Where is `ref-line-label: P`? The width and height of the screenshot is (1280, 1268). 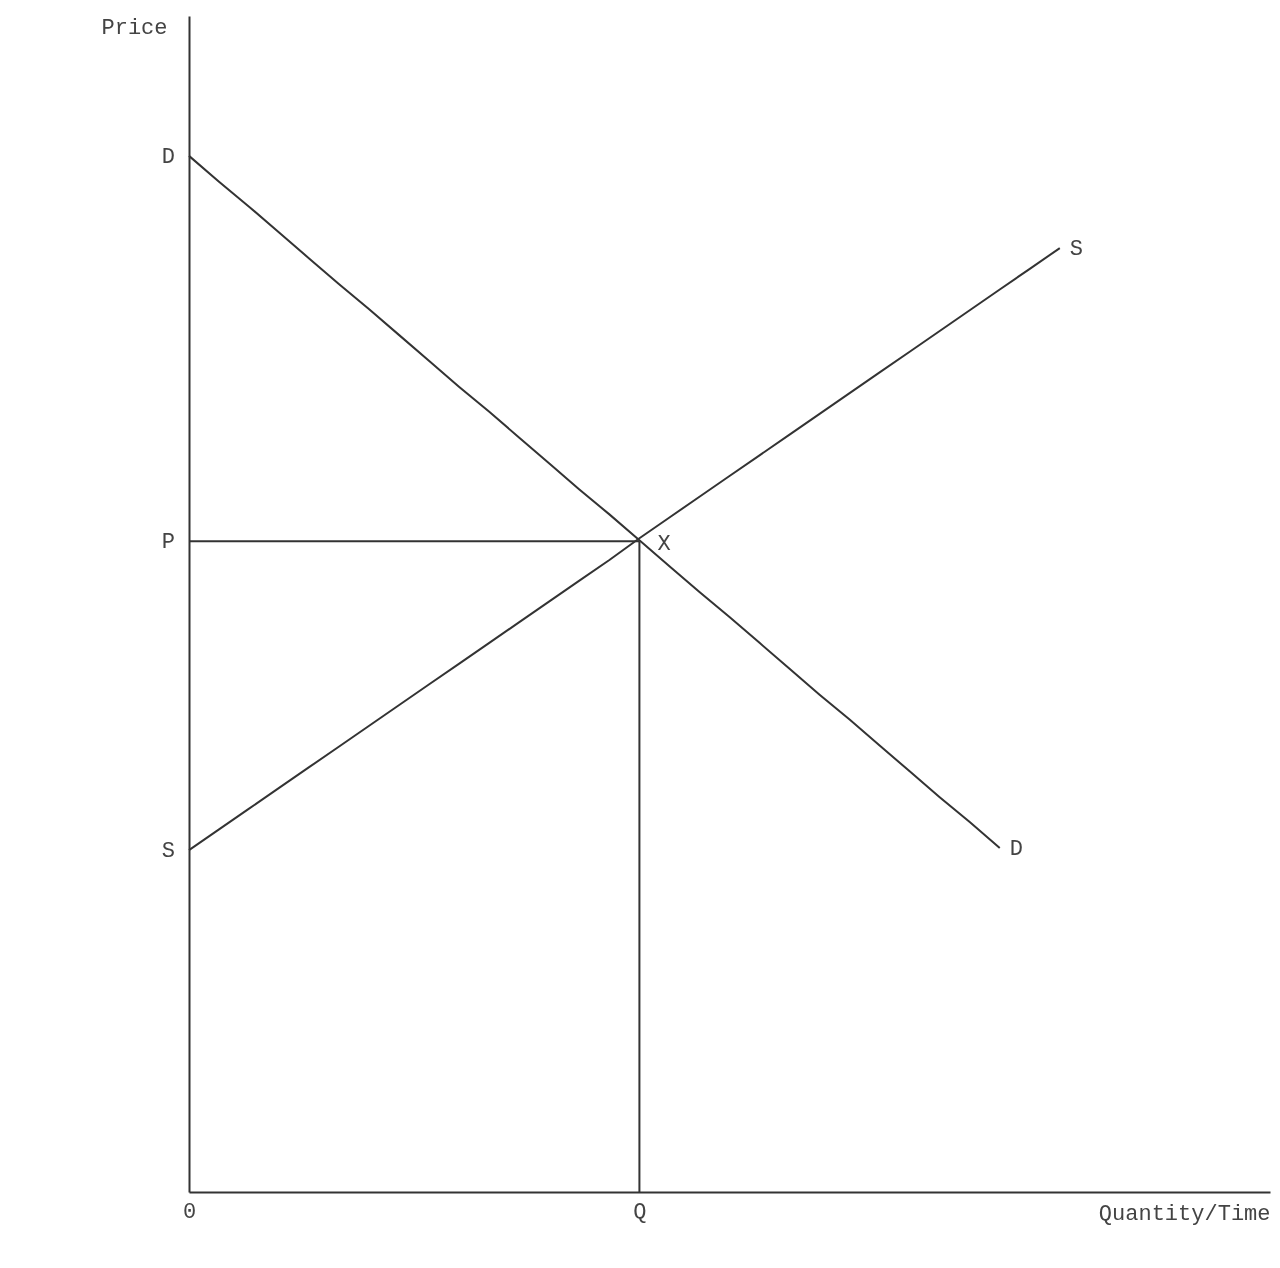
ref-line-label: P is located at coordinates (168, 543).